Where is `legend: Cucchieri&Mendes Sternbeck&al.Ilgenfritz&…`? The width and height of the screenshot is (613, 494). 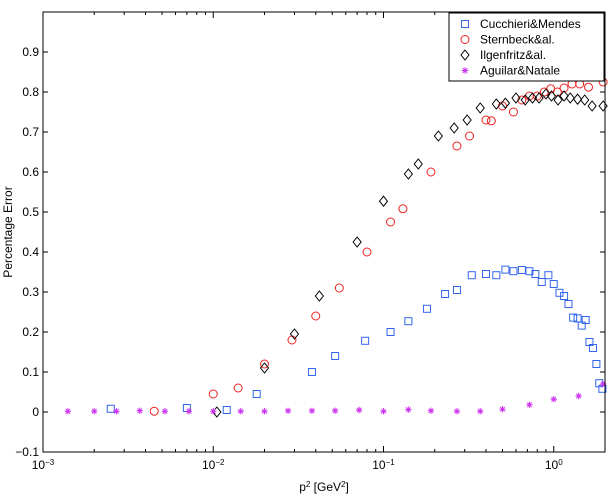 legend: Cucchieri&Mendes Sternbeck&al.Ilgenfritz&… is located at coordinates (526, 47).